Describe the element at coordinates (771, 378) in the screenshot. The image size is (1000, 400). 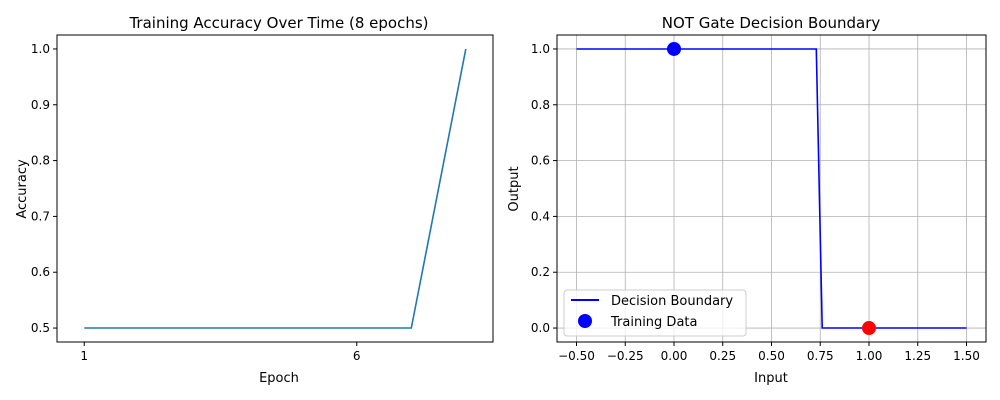
I see `not-gate-chart-xlabel: Input` at that location.